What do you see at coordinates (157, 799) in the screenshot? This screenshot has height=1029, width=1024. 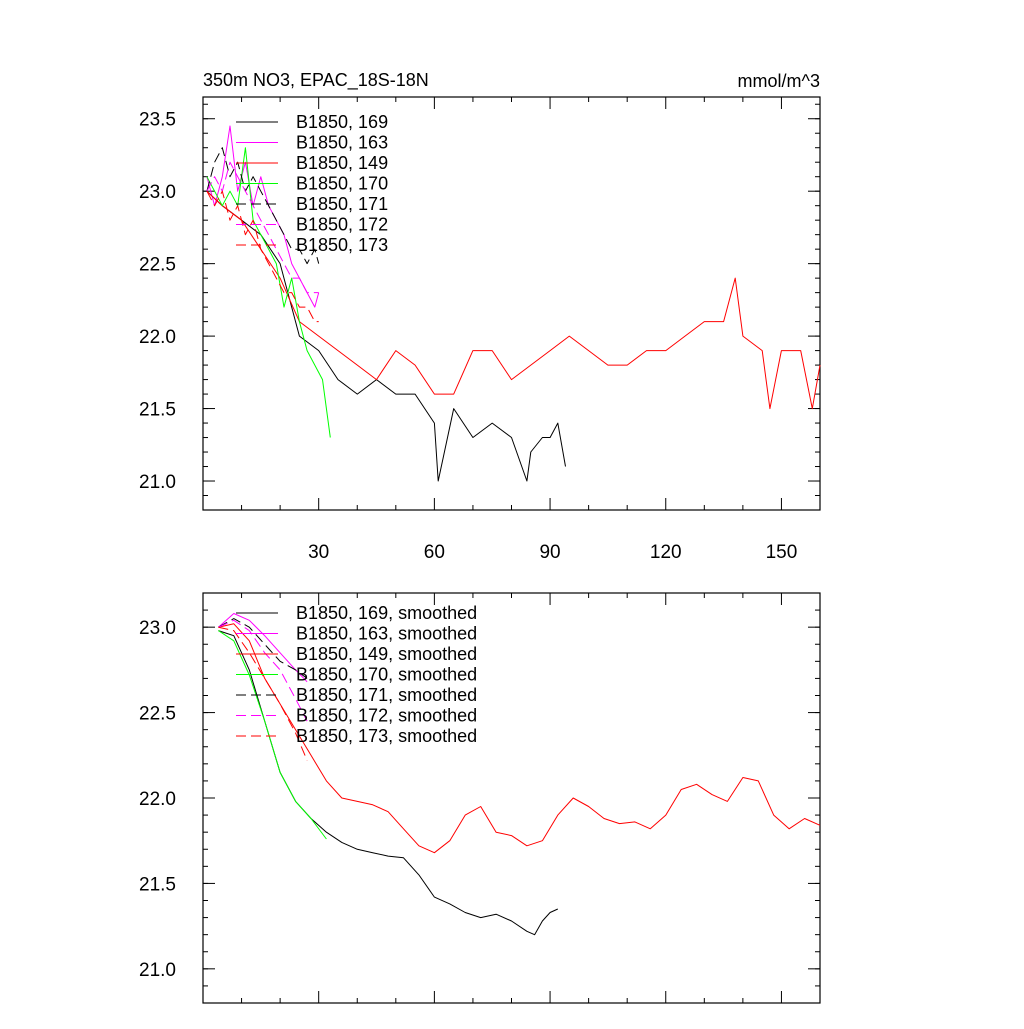 I see `bottom-y-tick-label: 22.0` at bounding box center [157, 799].